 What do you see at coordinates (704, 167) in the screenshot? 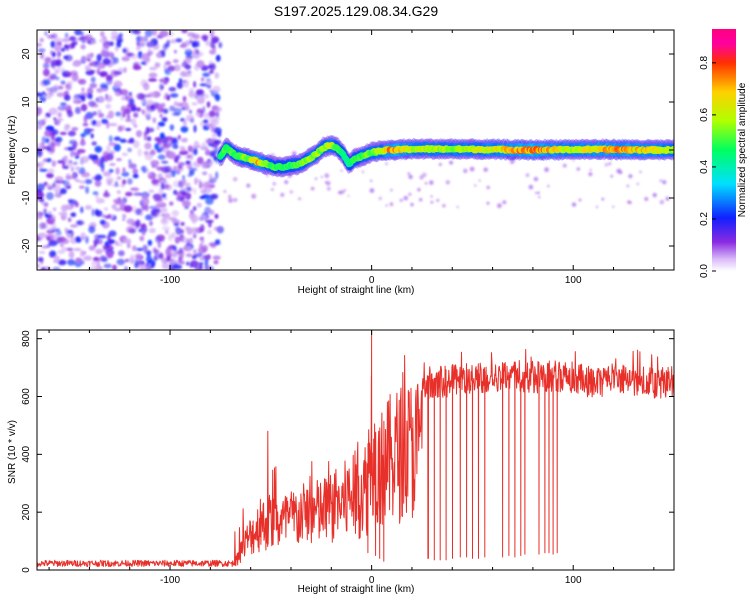
I see `colorbar-tick-label: 0.4` at bounding box center [704, 167].